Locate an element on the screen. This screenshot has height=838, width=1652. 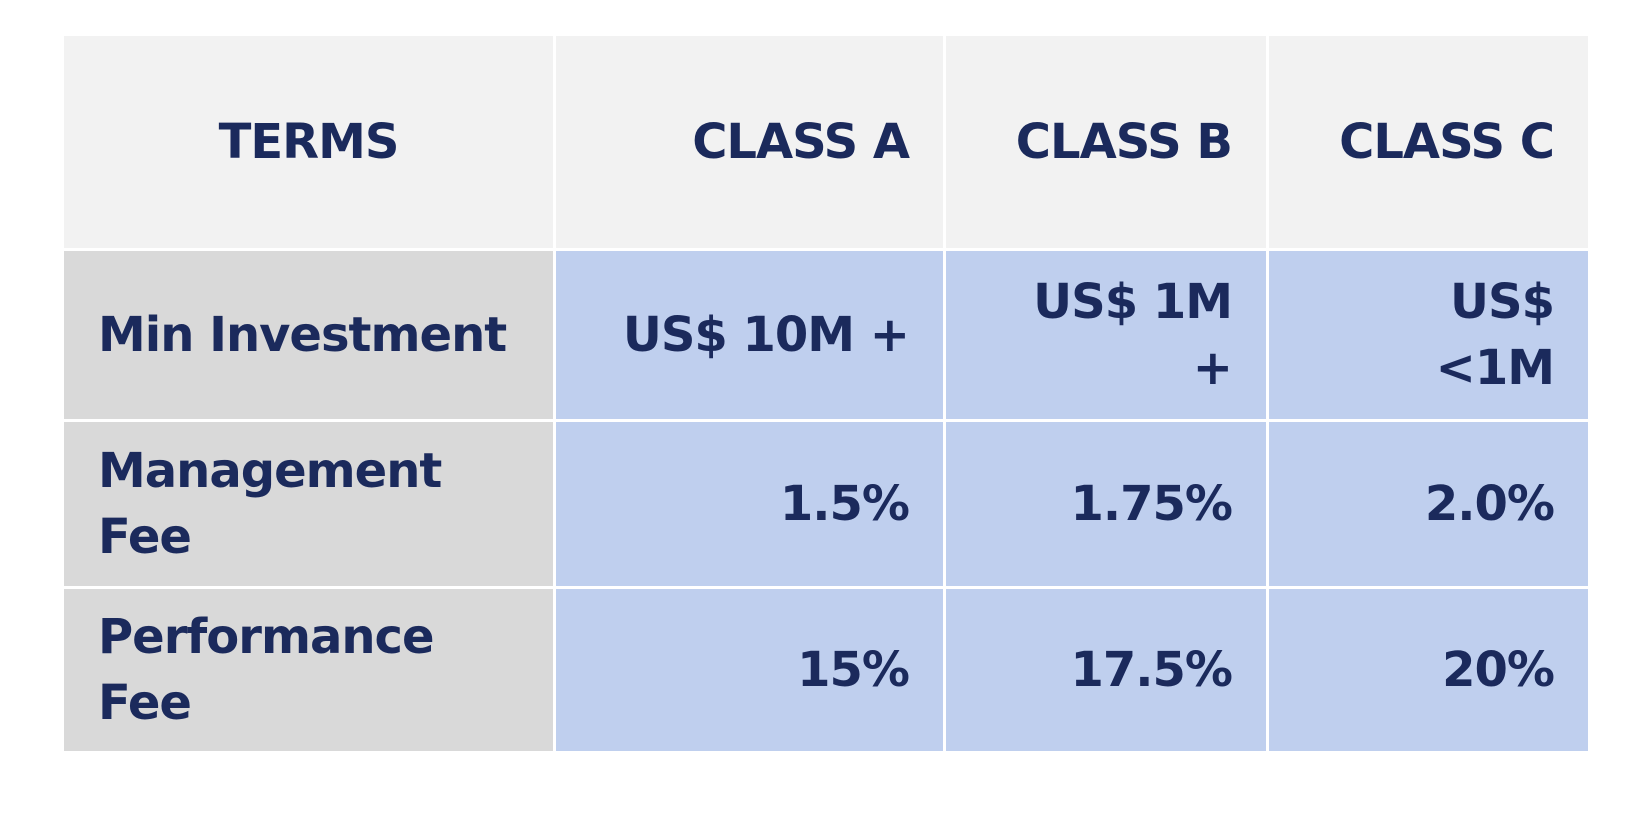
header-cell: CLASS B is located at coordinates (1106, 142).